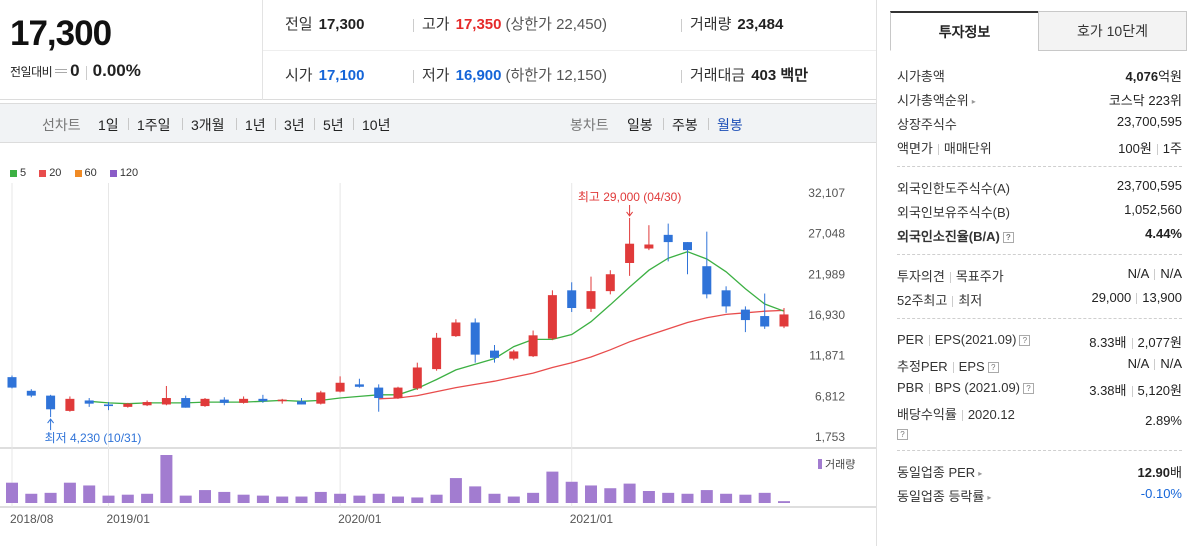  Describe the element at coordinates (43, 173) in the screenshot. I see `legend-ma20-swatch` at that location.